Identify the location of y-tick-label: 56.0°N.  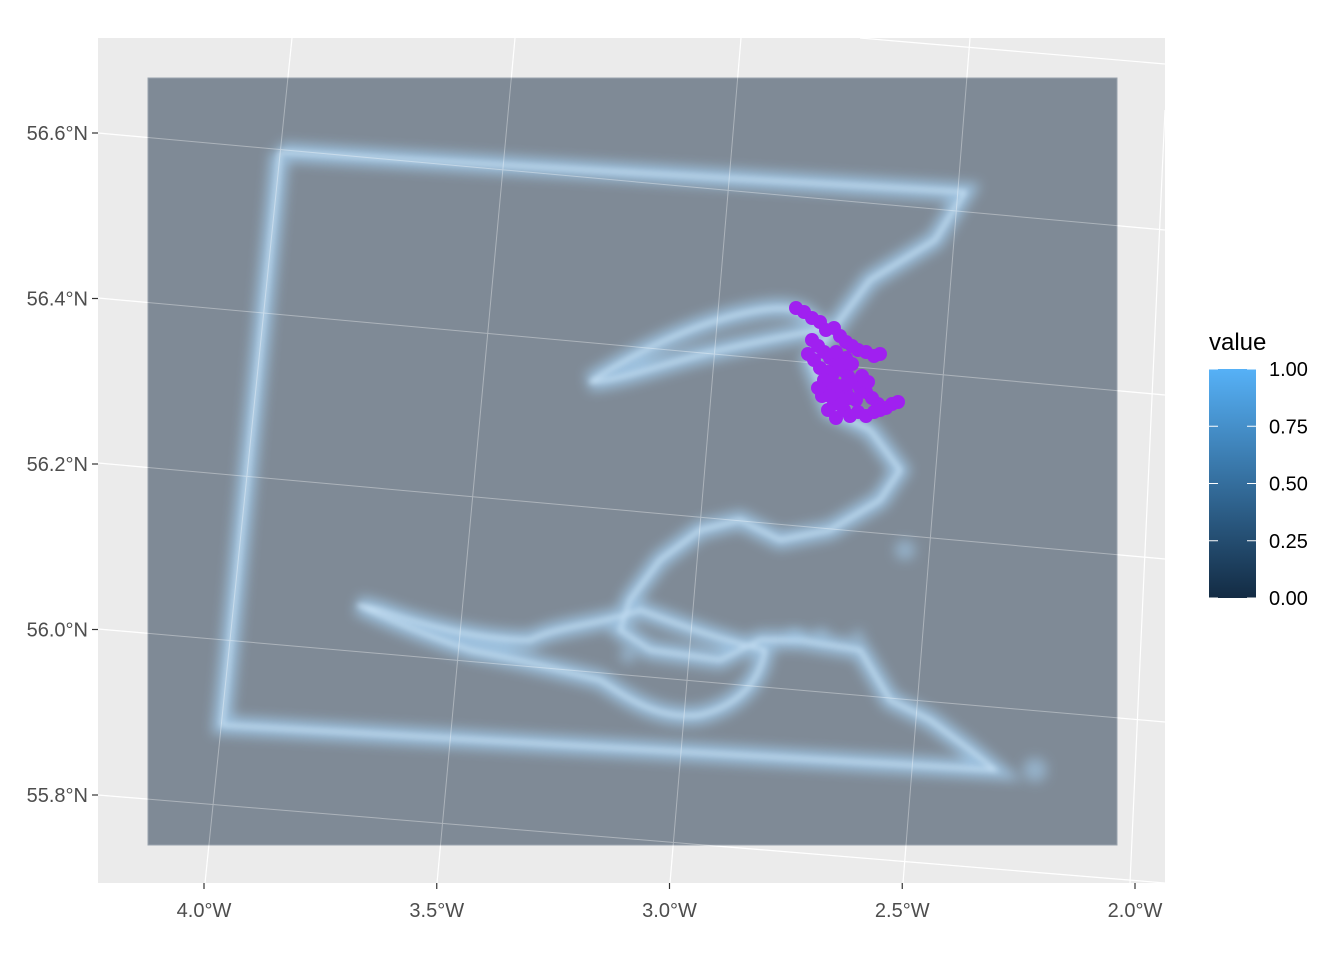
(57, 631).